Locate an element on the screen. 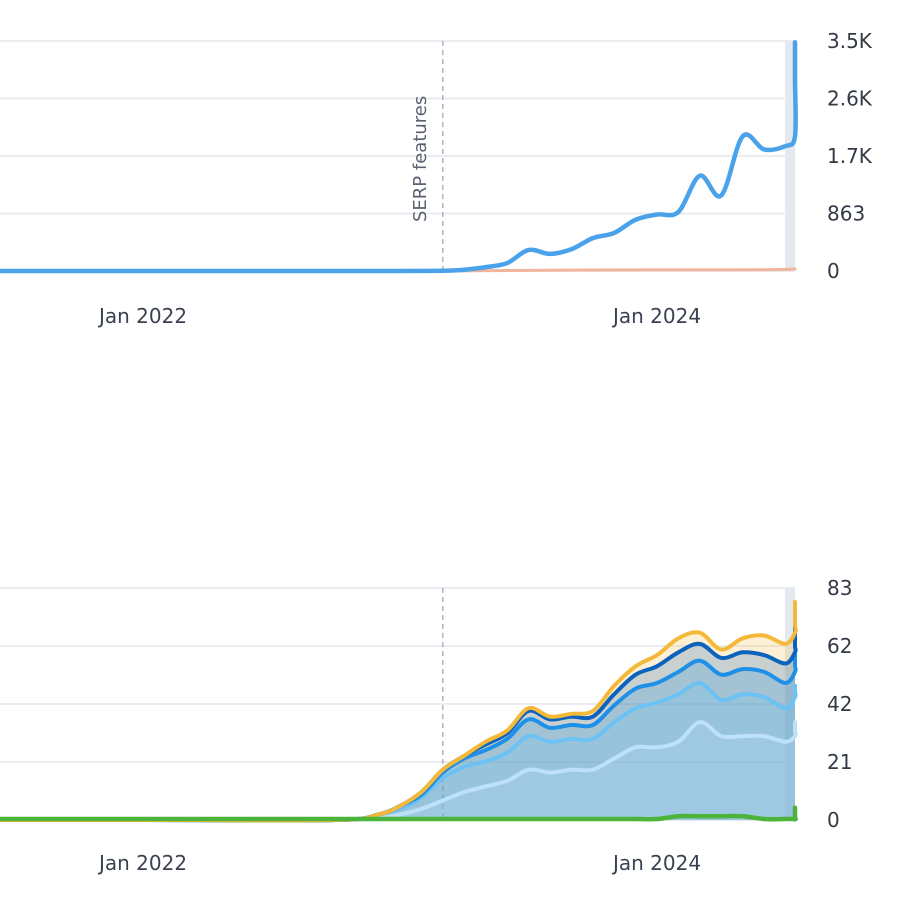 The width and height of the screenshot is (903, 900). y-tick-label: 83 is located at coordinates (839, 588).